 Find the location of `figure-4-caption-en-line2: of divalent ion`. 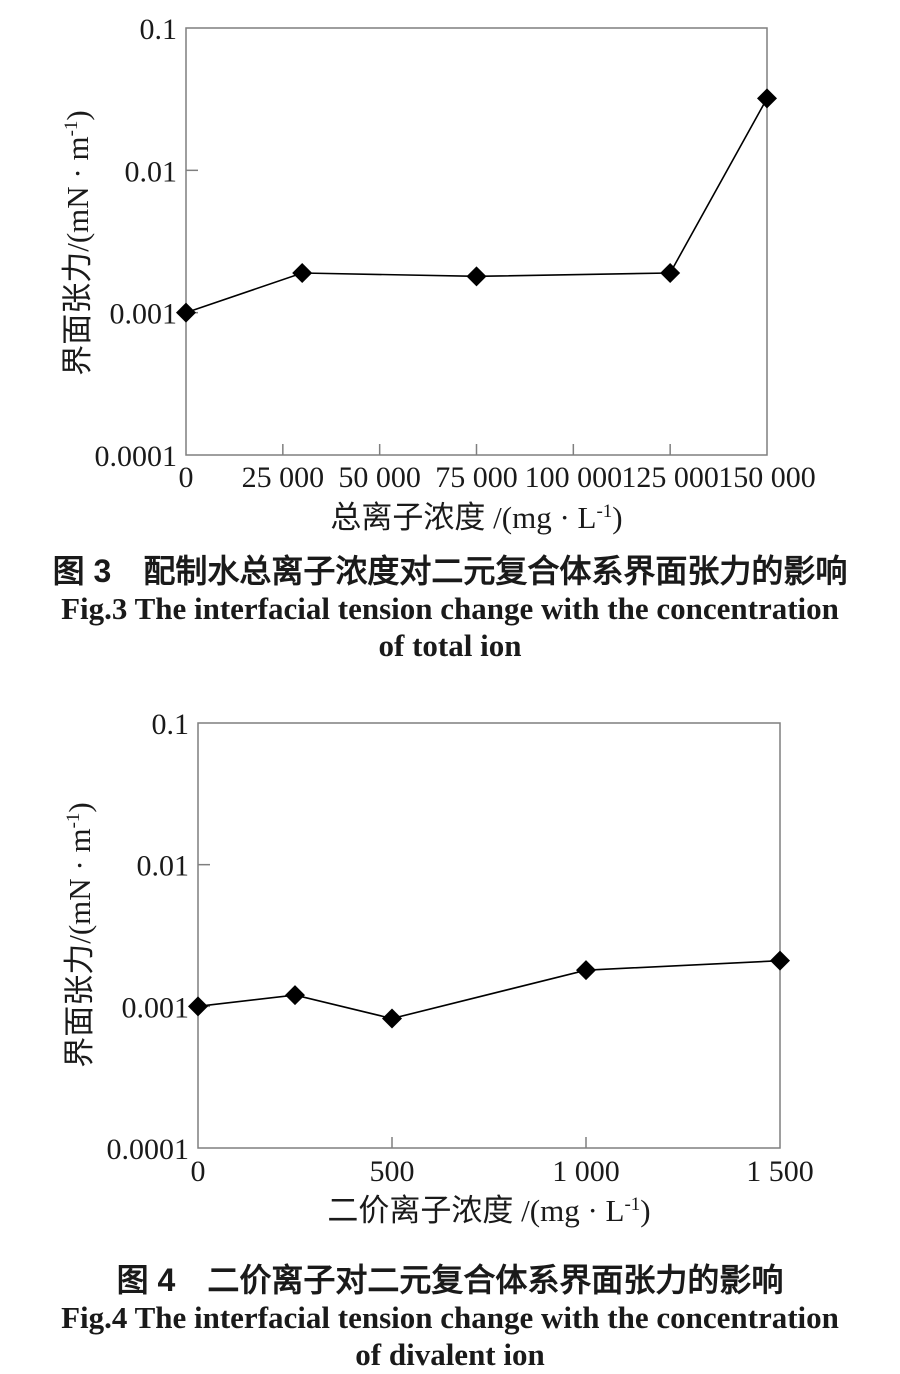

figure-4-caption-en-line2: of divalent ion is located at coordinates (450, 1354).